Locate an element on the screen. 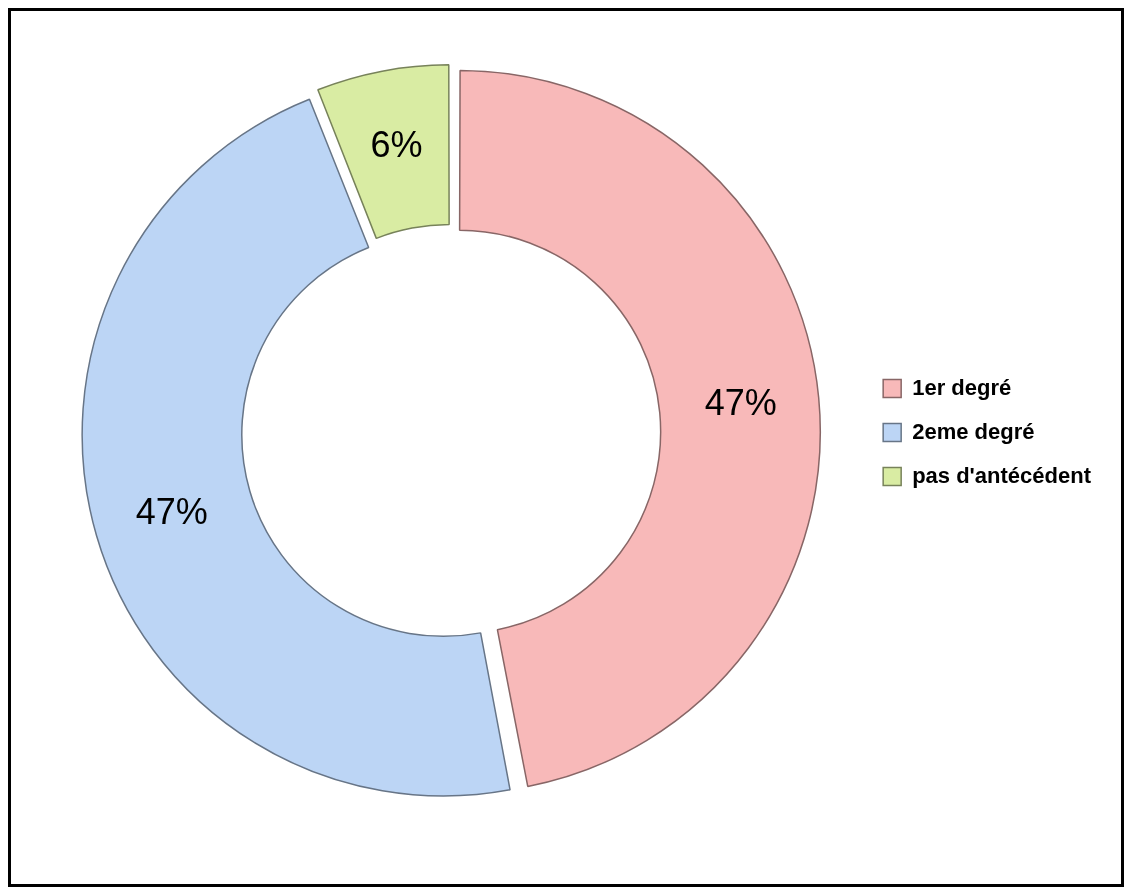 The image size is (1132, 895). legend-label: pas d'antécédent is located at coordinates (1002, 475).